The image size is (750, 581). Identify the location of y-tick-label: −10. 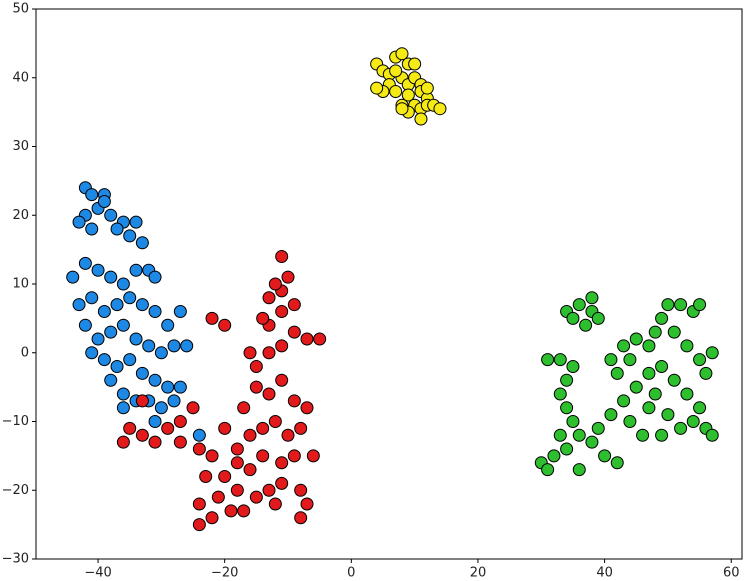
(15, 421).